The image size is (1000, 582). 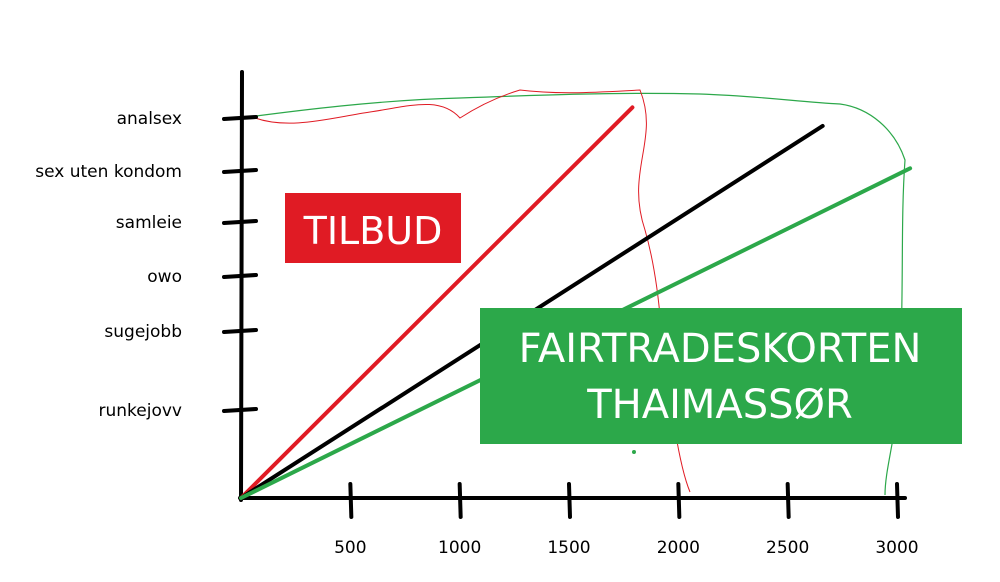 What do you see at coordinates (149, 223) in the screenshot?
I see `y-tick-label: samleie` at bounding box center [149, 223].